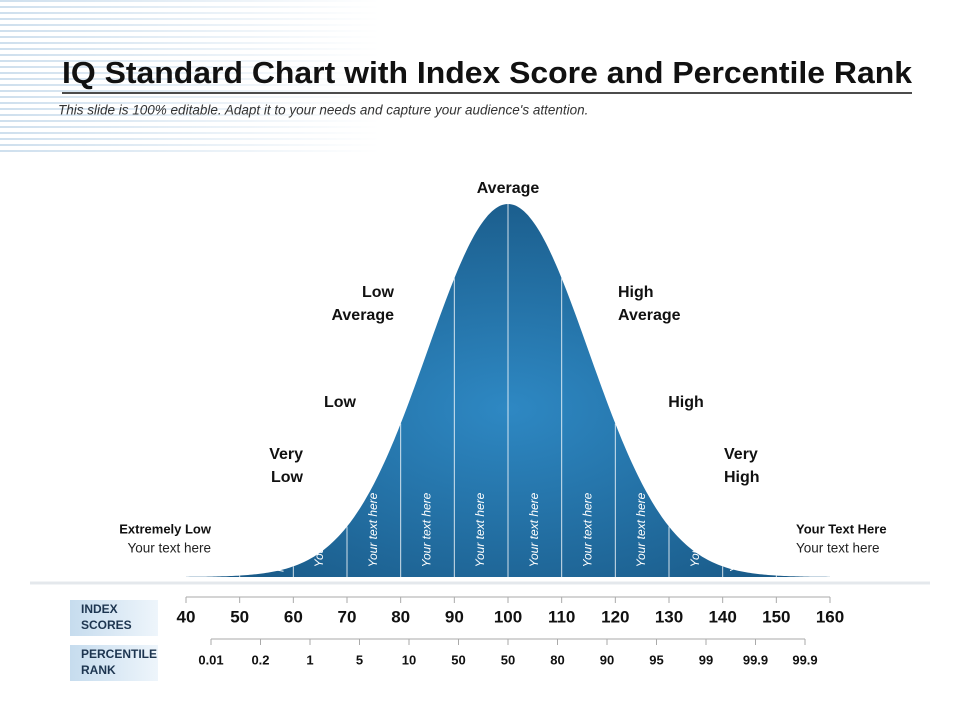  I want to click on scale-value: 120, so click(615, 616).